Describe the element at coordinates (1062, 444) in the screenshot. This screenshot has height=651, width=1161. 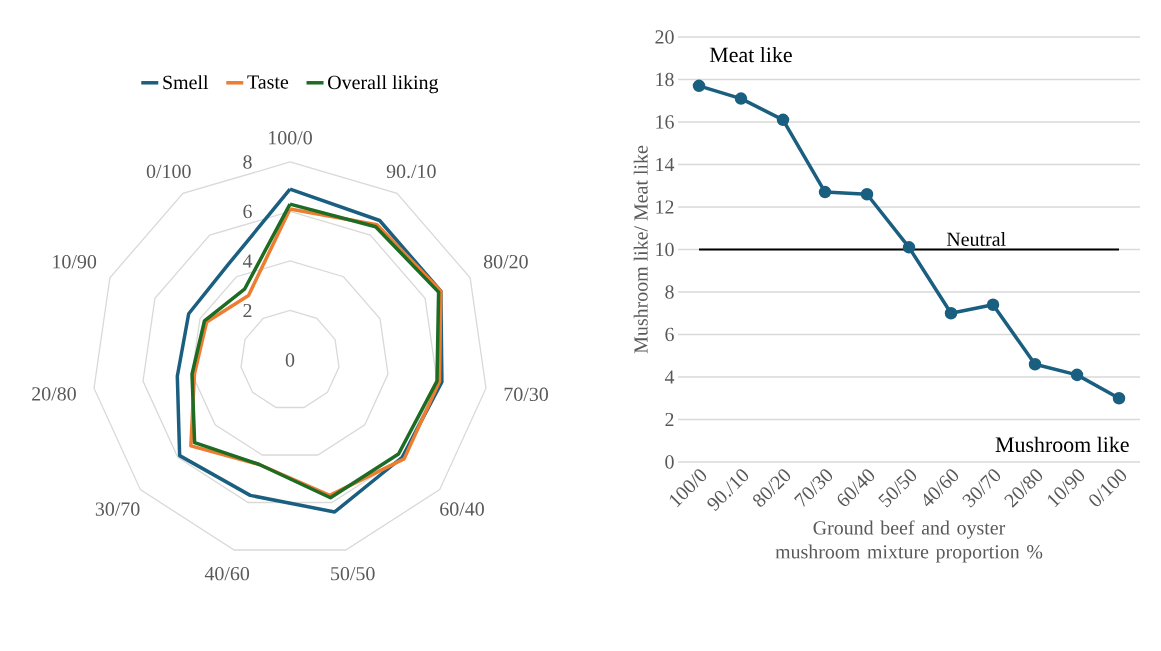
I see `annotation: Mushroom like` at that location.